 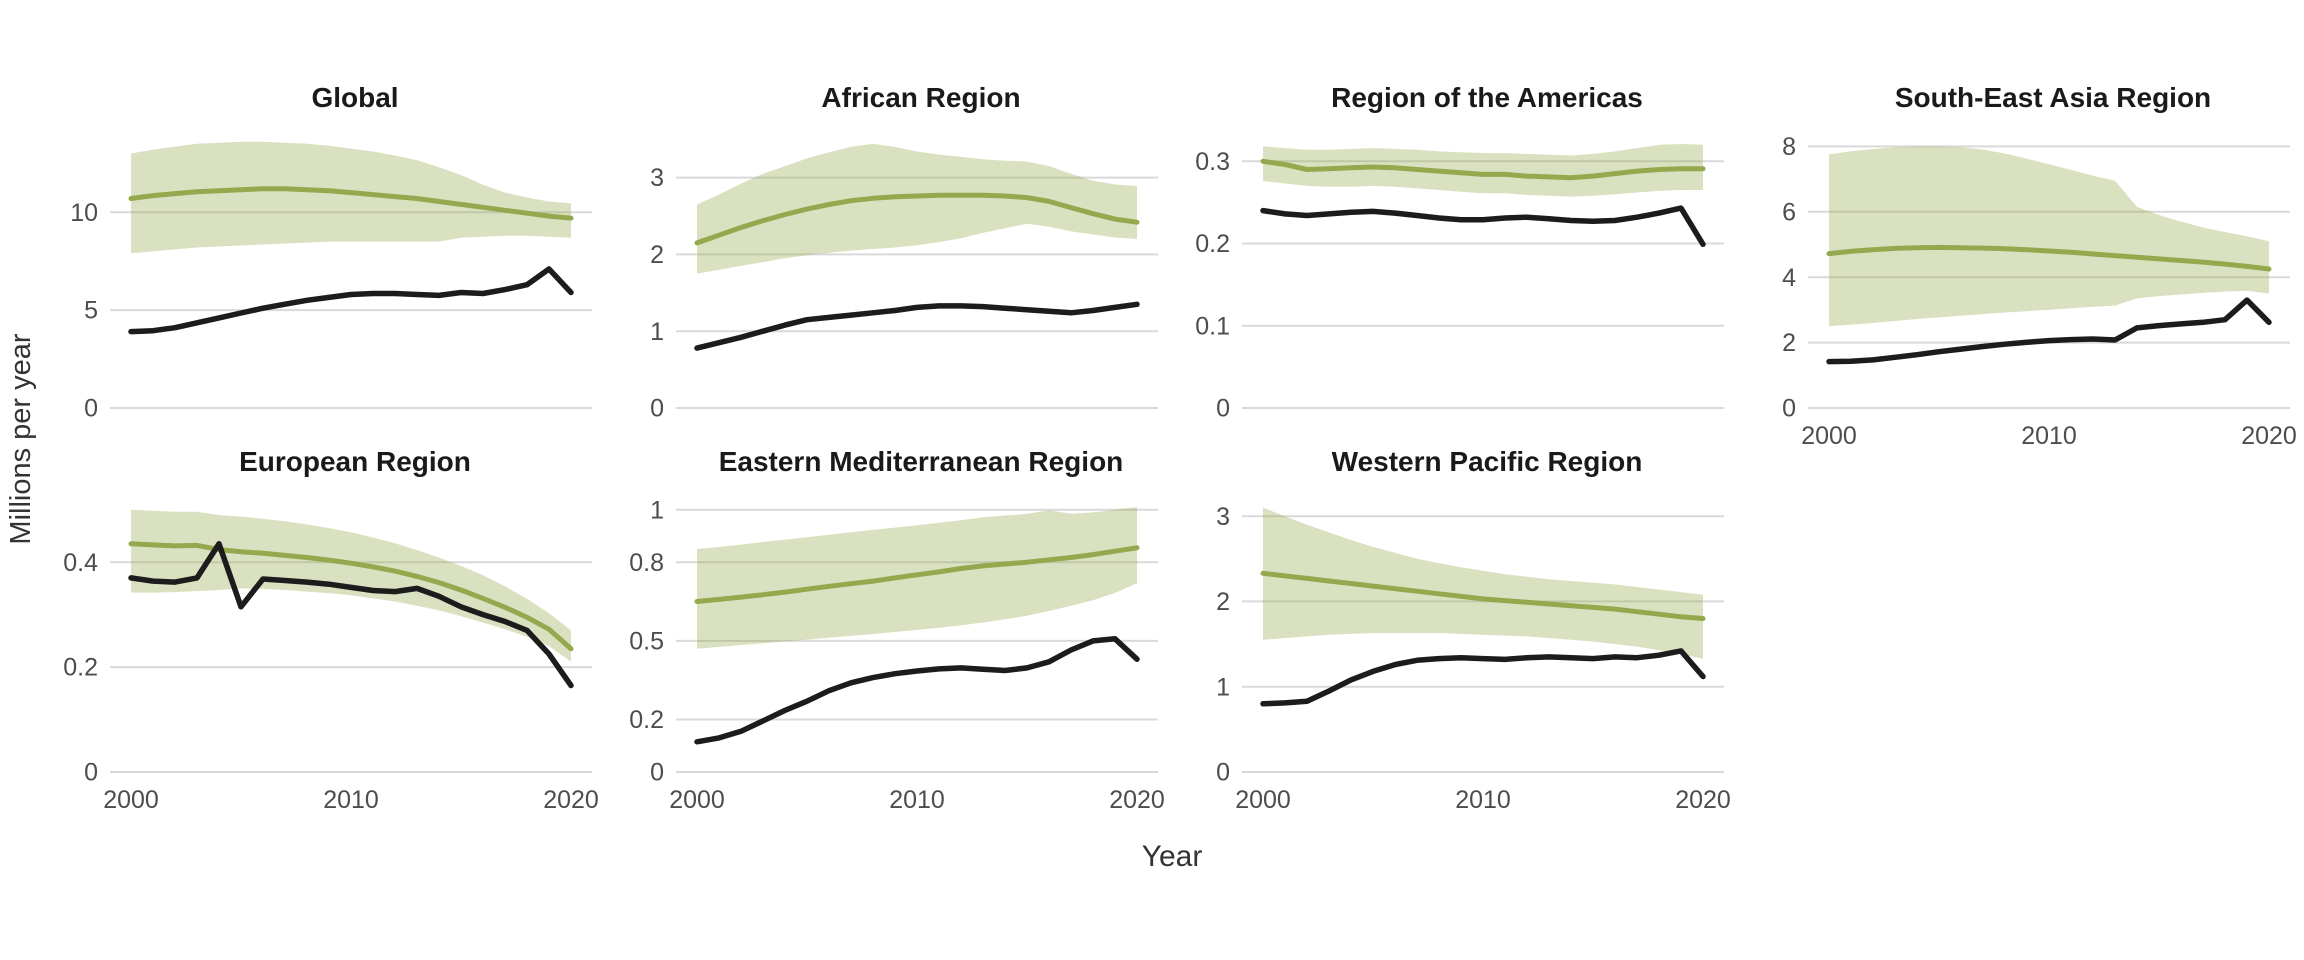 What do you see at coordinates (1487, 461) in the screenshot?
I see `panel-title: Western Pacific Region` at bounding box center [1487, 461].